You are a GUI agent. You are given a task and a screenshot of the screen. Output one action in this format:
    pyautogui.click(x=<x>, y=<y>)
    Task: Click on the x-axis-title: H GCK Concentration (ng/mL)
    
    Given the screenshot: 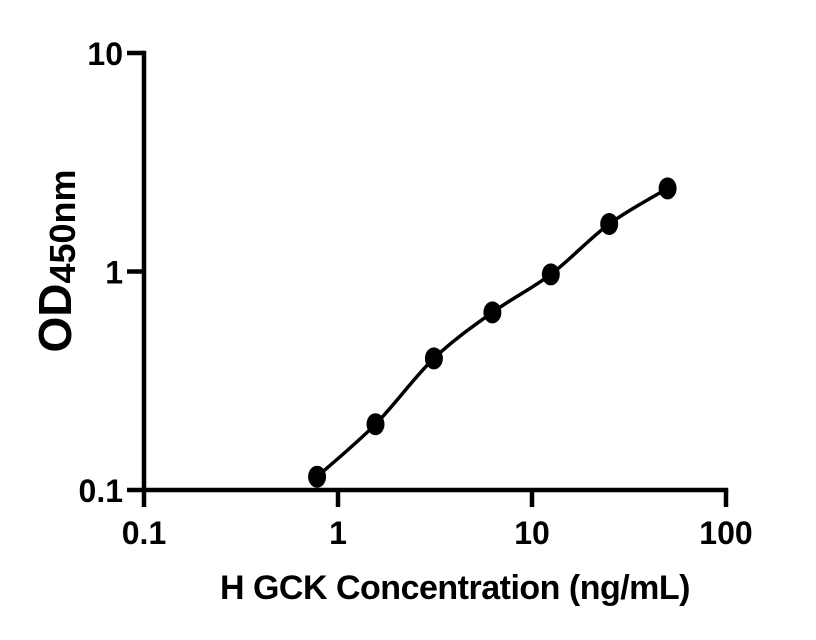 What is the action you would take?
    pyautogui.click(x=455, y=588)
    